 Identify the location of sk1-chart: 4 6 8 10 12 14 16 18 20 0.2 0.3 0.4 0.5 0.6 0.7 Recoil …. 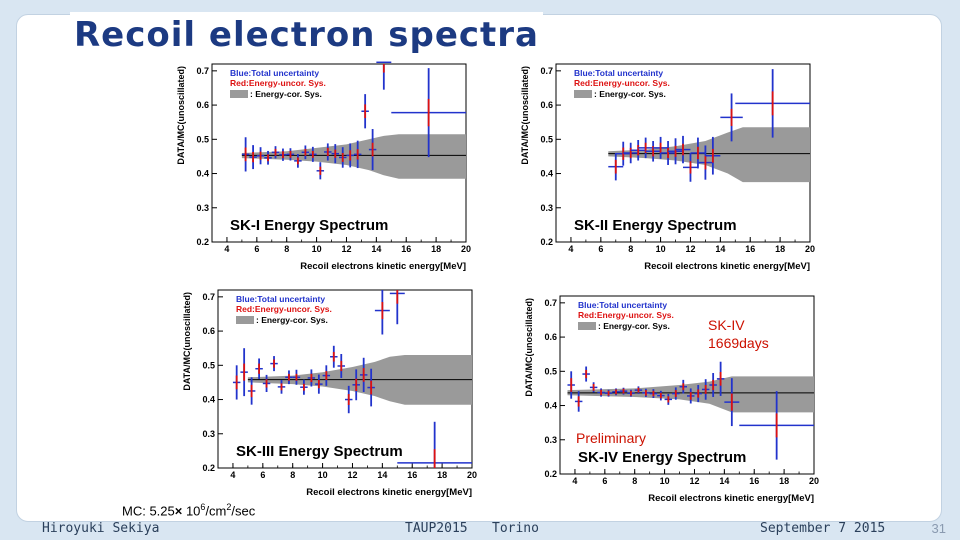
(325, 165).